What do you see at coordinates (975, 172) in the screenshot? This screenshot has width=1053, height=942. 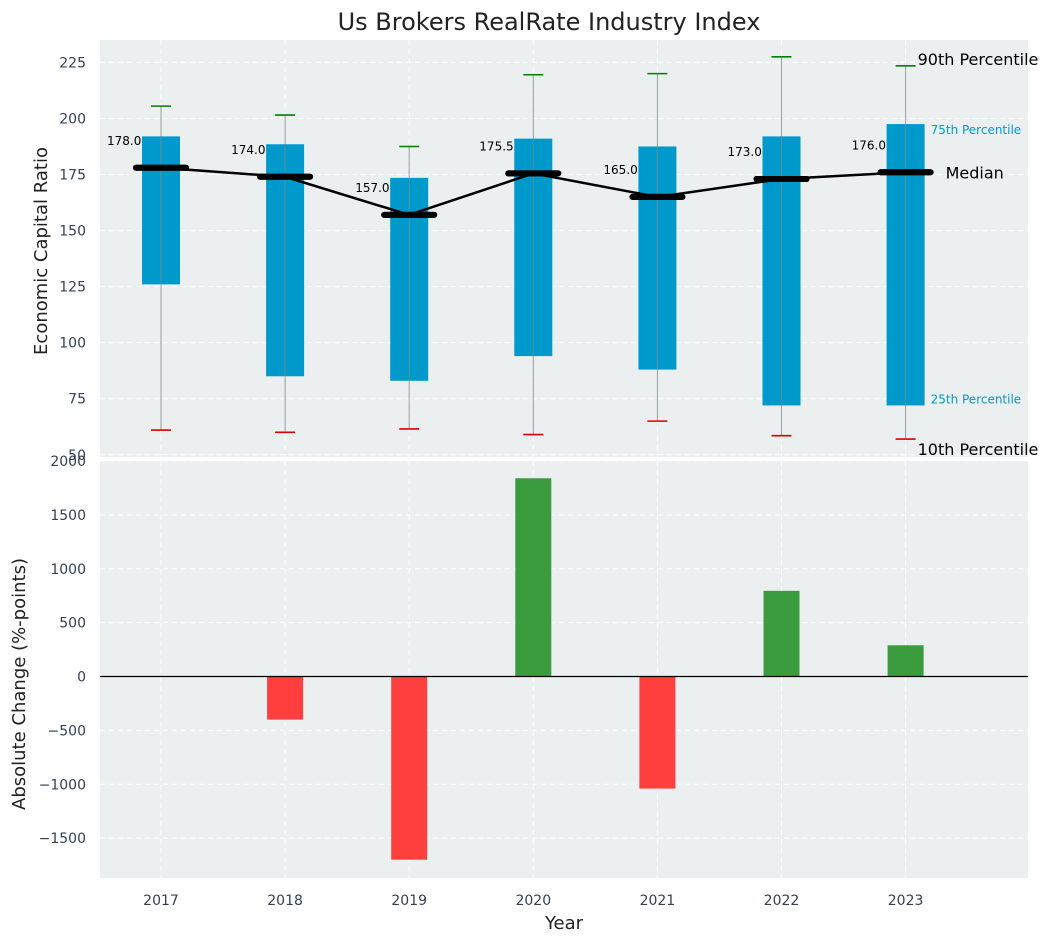 I see `annotation-median: Median` at bounding box center [975, 172].